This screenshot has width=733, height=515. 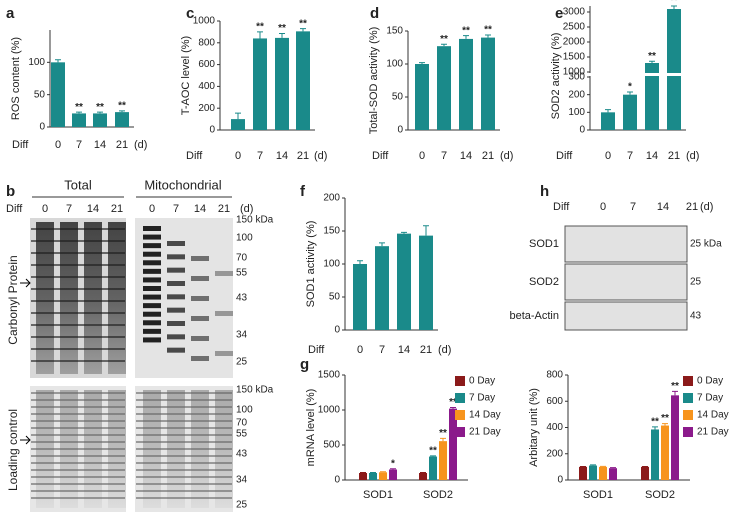 I want to click on y-axis-label: Total-SOD activity (%), so click(x=374, y=81).